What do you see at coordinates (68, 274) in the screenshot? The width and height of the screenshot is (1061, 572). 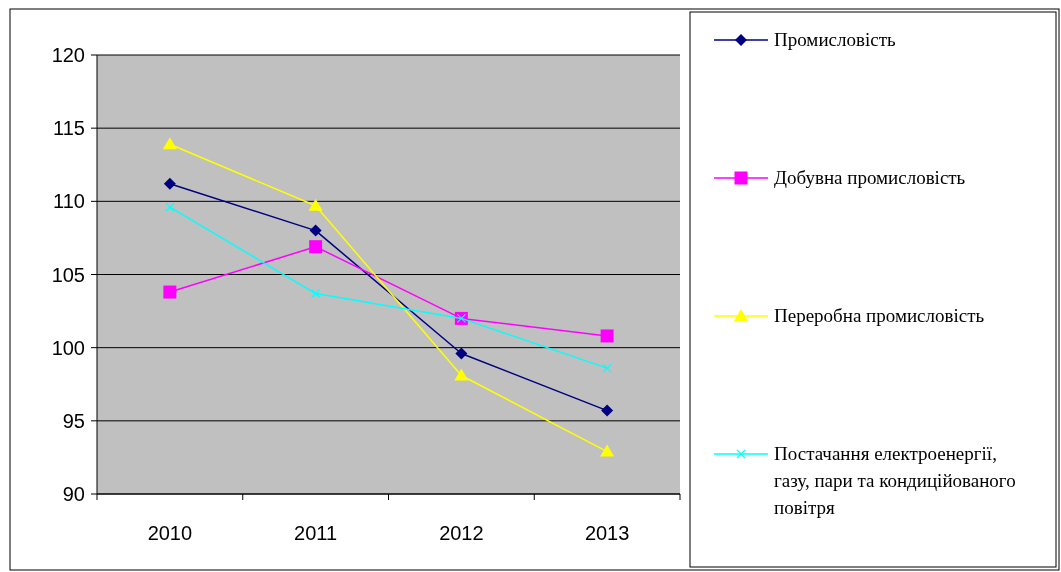 I see `y-tick-label: 105` at bounding box center [68, 274].